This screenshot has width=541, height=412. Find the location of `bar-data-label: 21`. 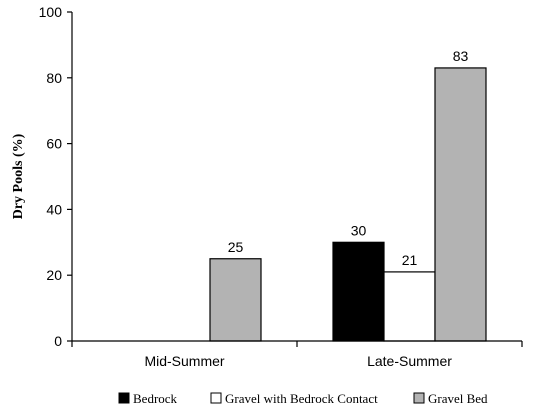

bar-data-label: 21 is located at coordinates (410, 260).